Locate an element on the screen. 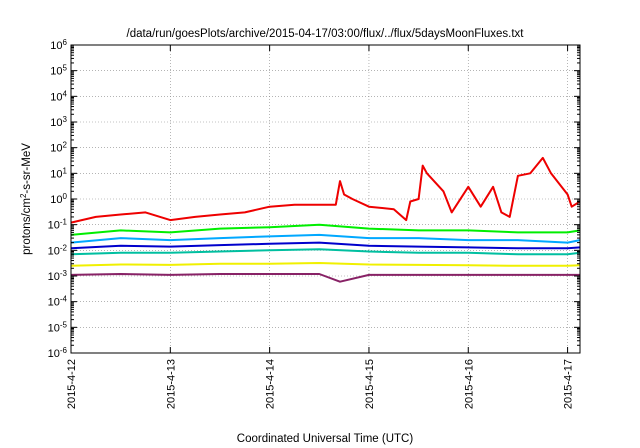  x-tick-label: 2015-4-17 is located at coordinates (569, 384).